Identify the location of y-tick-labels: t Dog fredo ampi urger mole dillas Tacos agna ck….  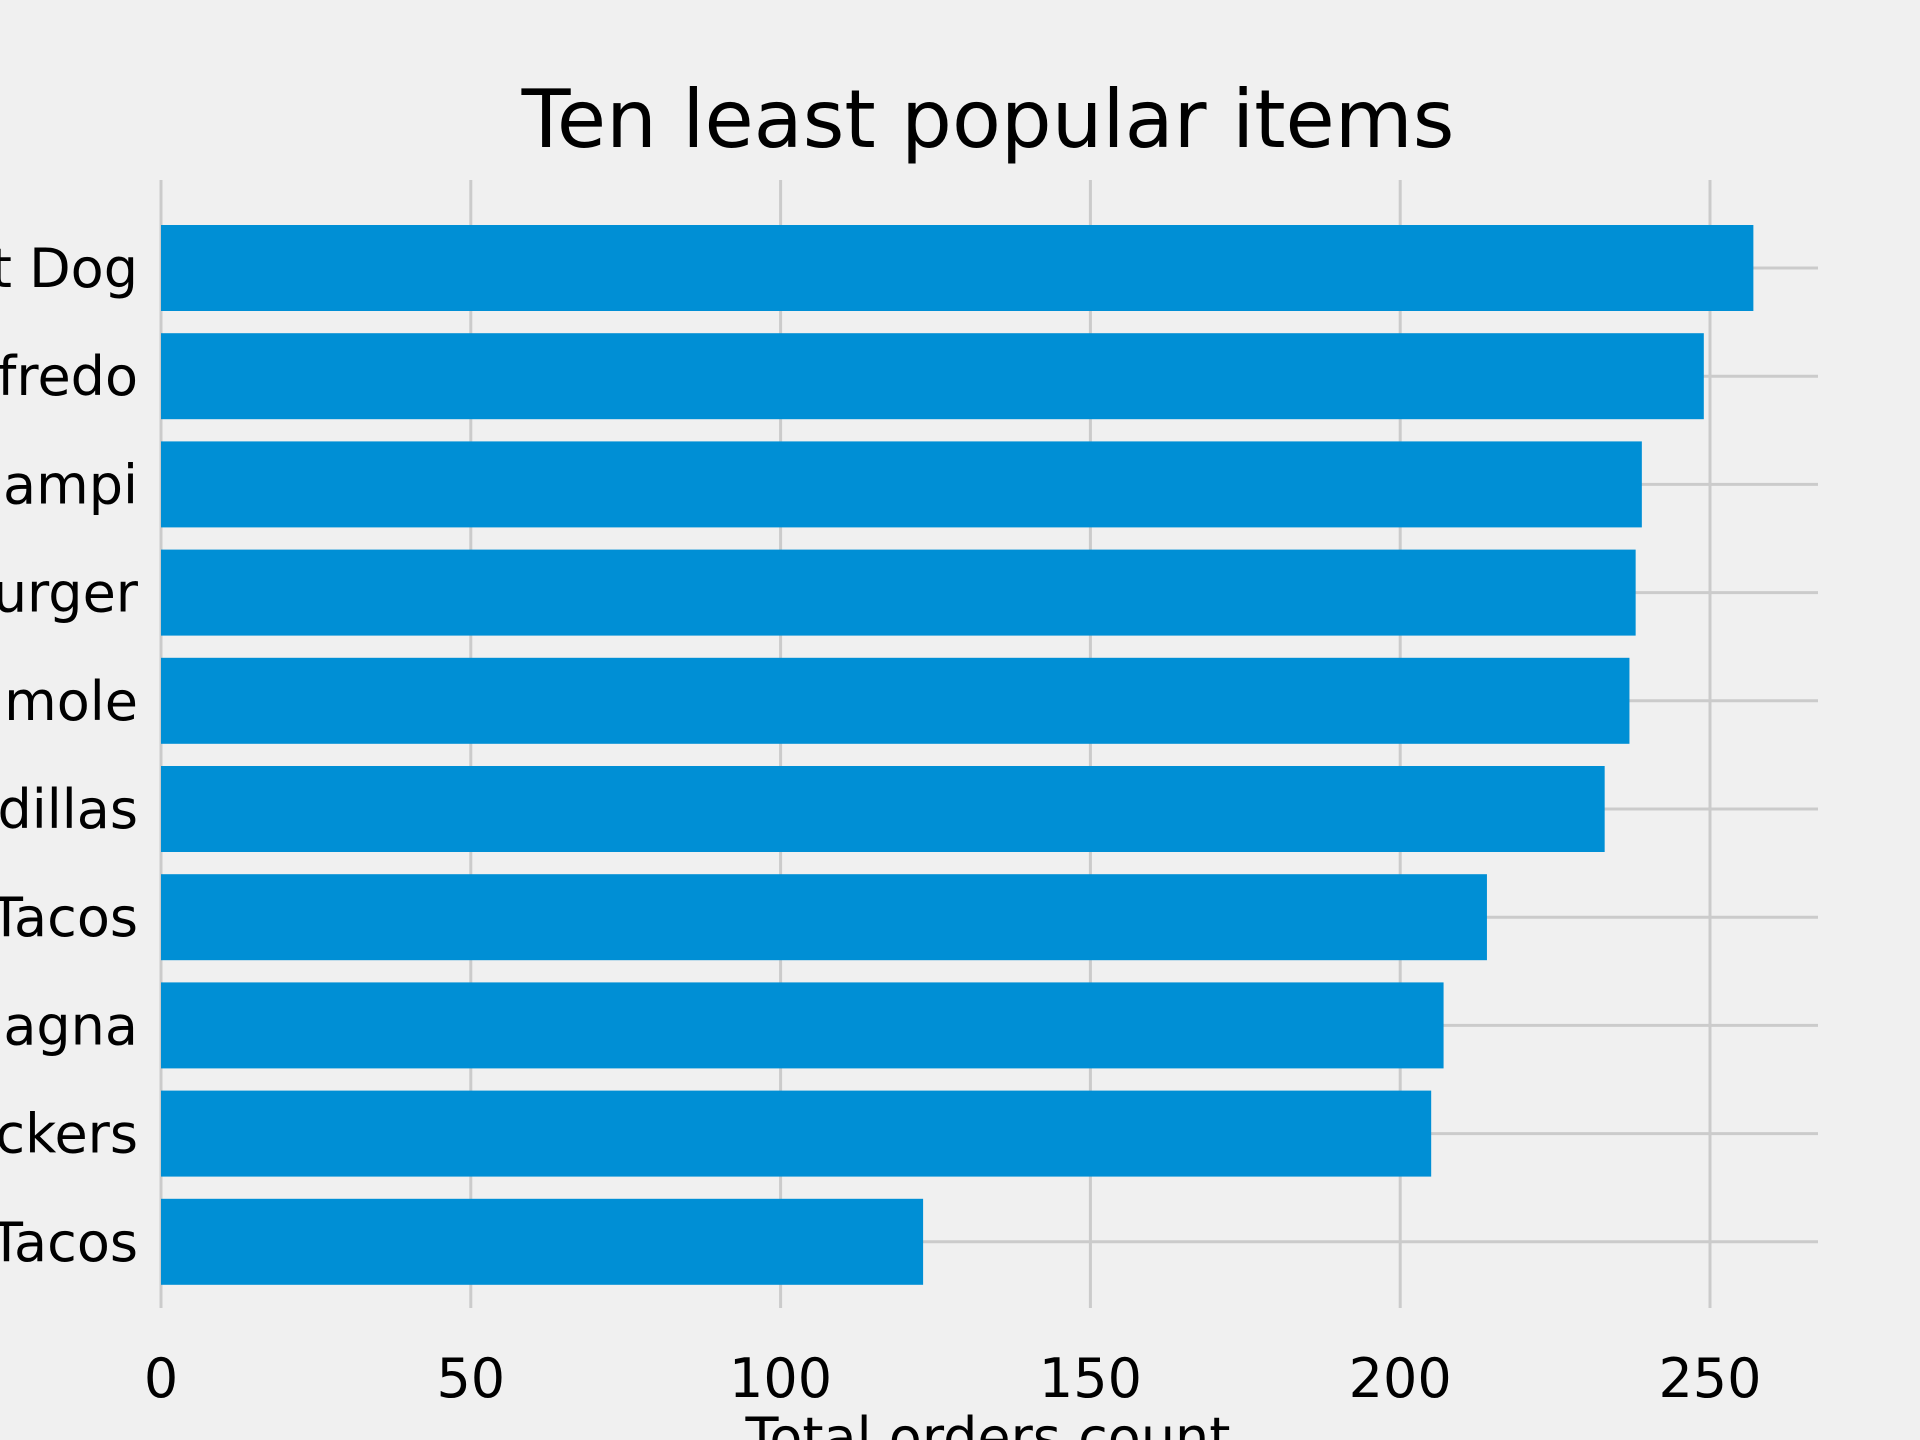
(69, 755).